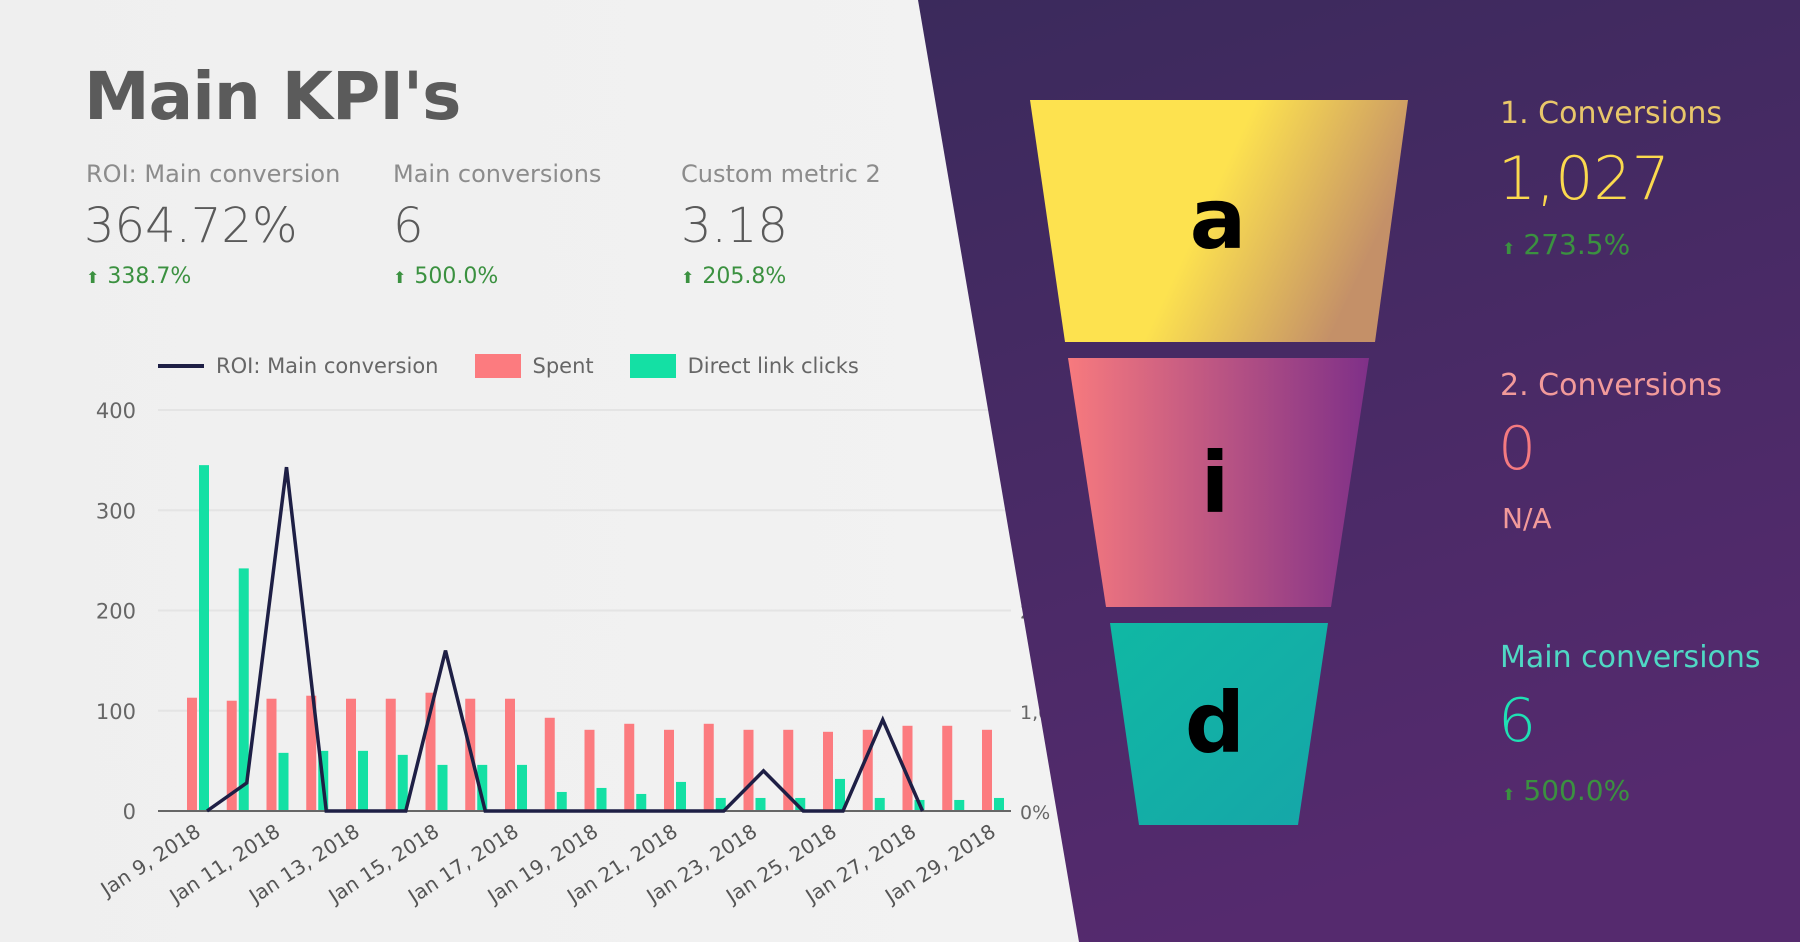 The height and width of the screenshot is (942, 1800). I want to click on y-tick-label: 300, so click(116, 511).